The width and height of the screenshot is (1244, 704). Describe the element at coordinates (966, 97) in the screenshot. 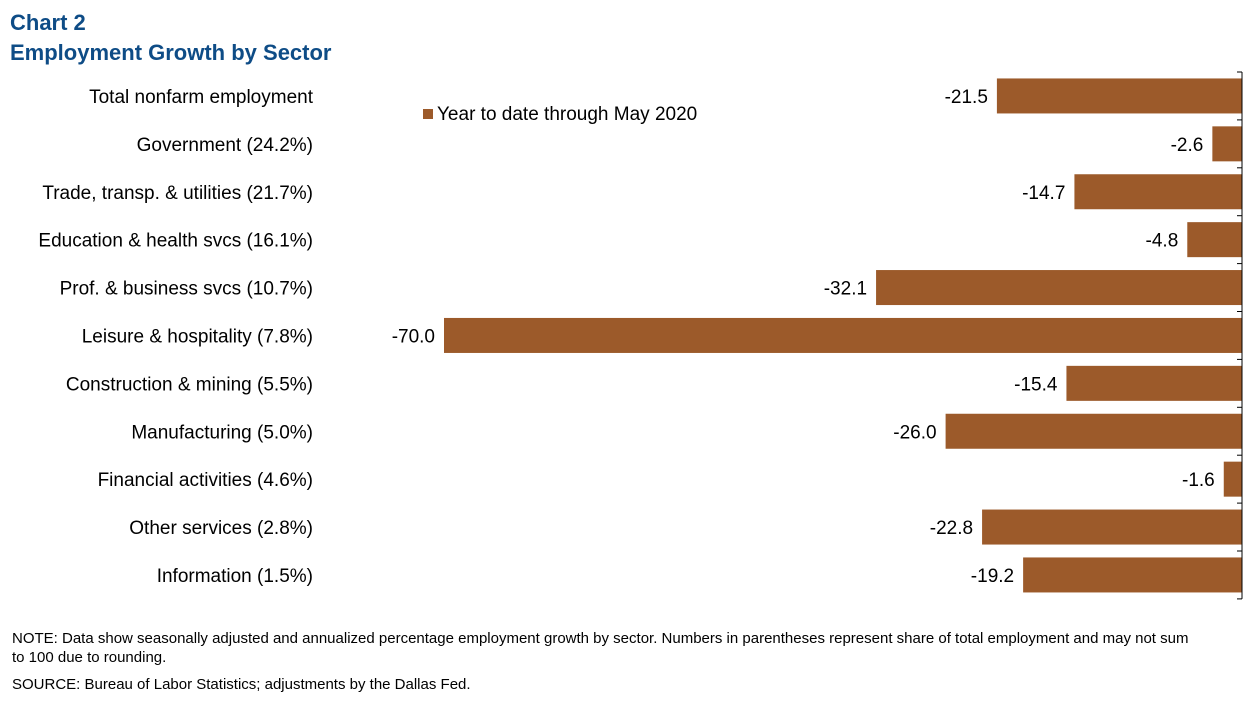

I see `data-label: -21.5` at that location.